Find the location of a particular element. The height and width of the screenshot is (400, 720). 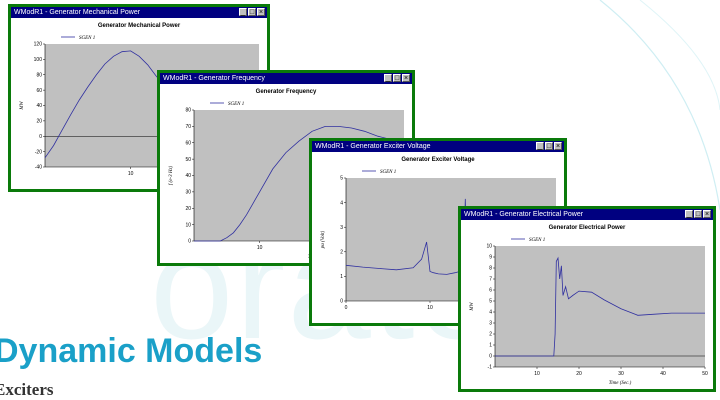

y-tick-label: 70 is located at coordinates (188, 127).